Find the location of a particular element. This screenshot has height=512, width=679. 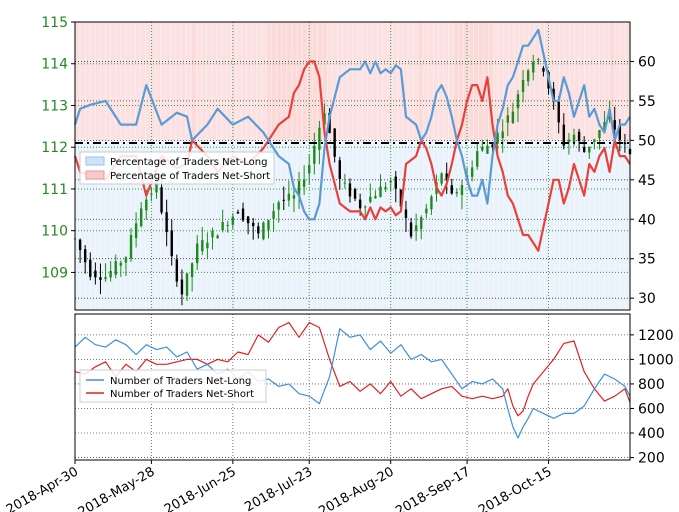

date-tick-label: 2018-May-28 is located at coordinates (117, 488).